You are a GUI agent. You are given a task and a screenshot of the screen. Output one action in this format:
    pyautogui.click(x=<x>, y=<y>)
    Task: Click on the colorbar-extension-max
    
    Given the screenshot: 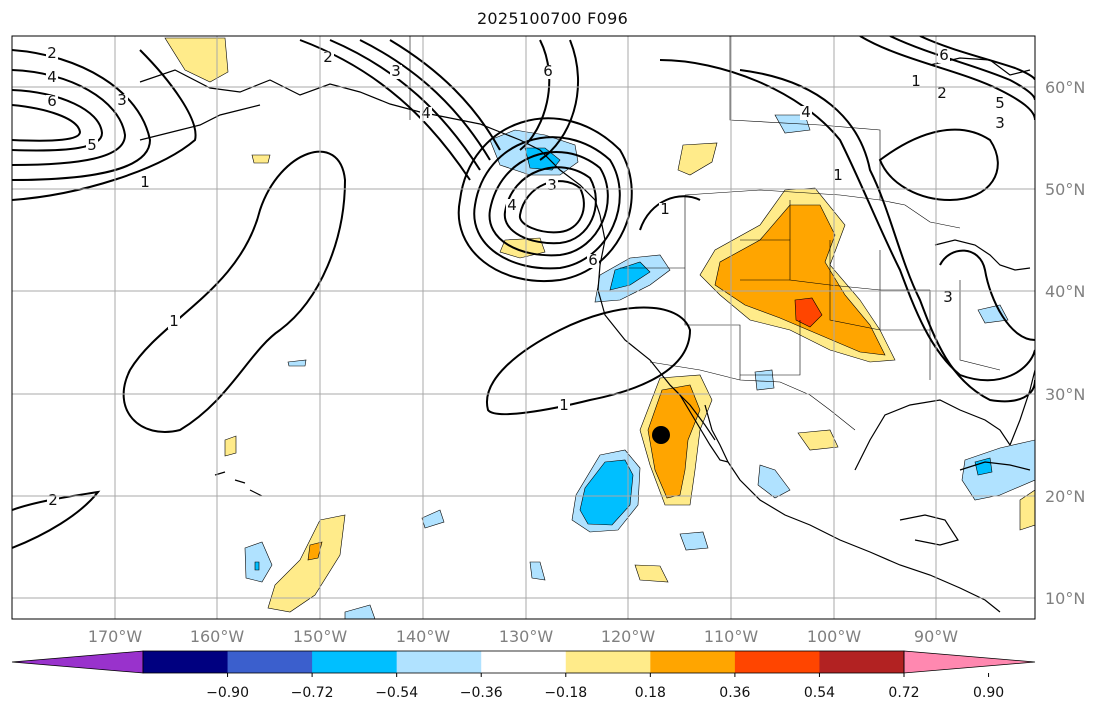 What is the action you would take?
    pyautogui.click(x=969, y=662)
    